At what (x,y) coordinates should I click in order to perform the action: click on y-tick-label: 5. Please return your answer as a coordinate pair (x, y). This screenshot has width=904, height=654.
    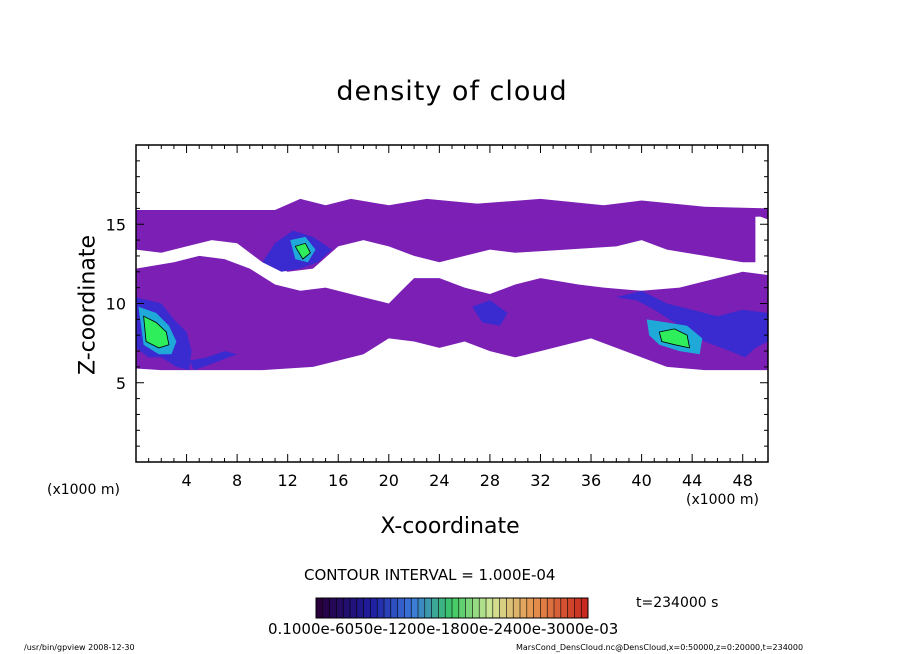
    Looking at the image, I should click on (121, 383).